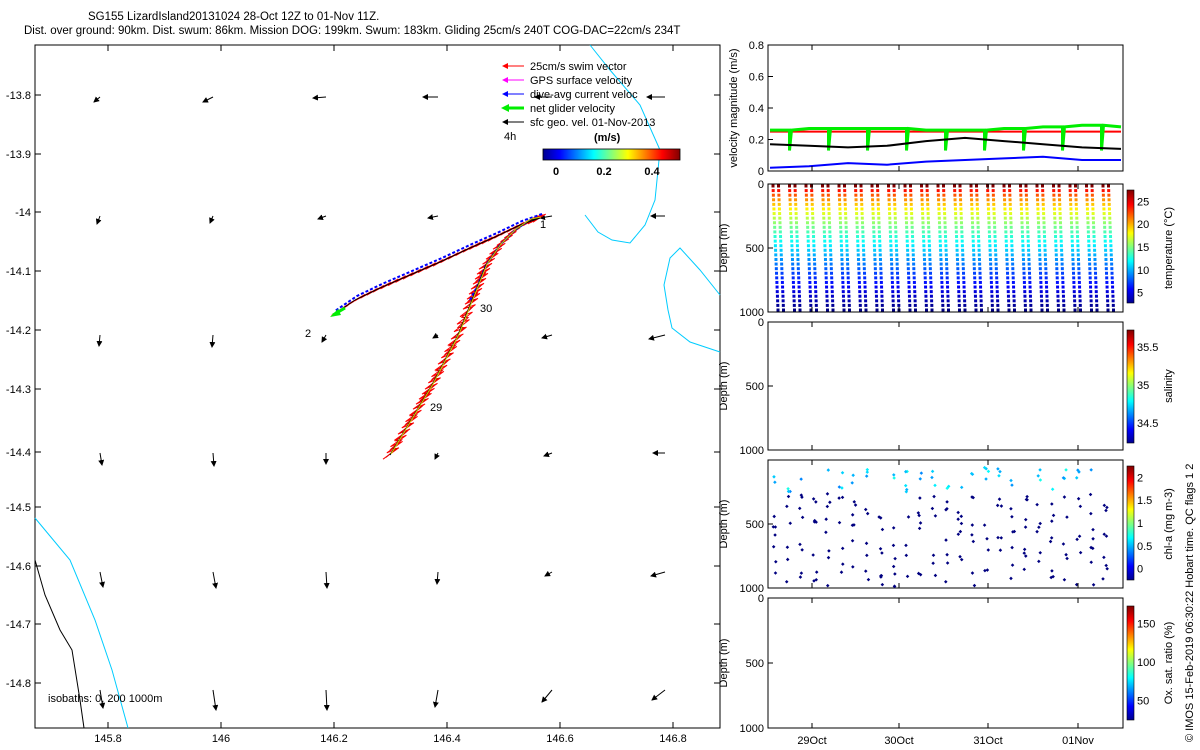 The width and height of the screenshot is (1200, 750). Describe the element at coordinates (1130, 663) in the screenshot. I see `oxygen-colorbar` at that location.